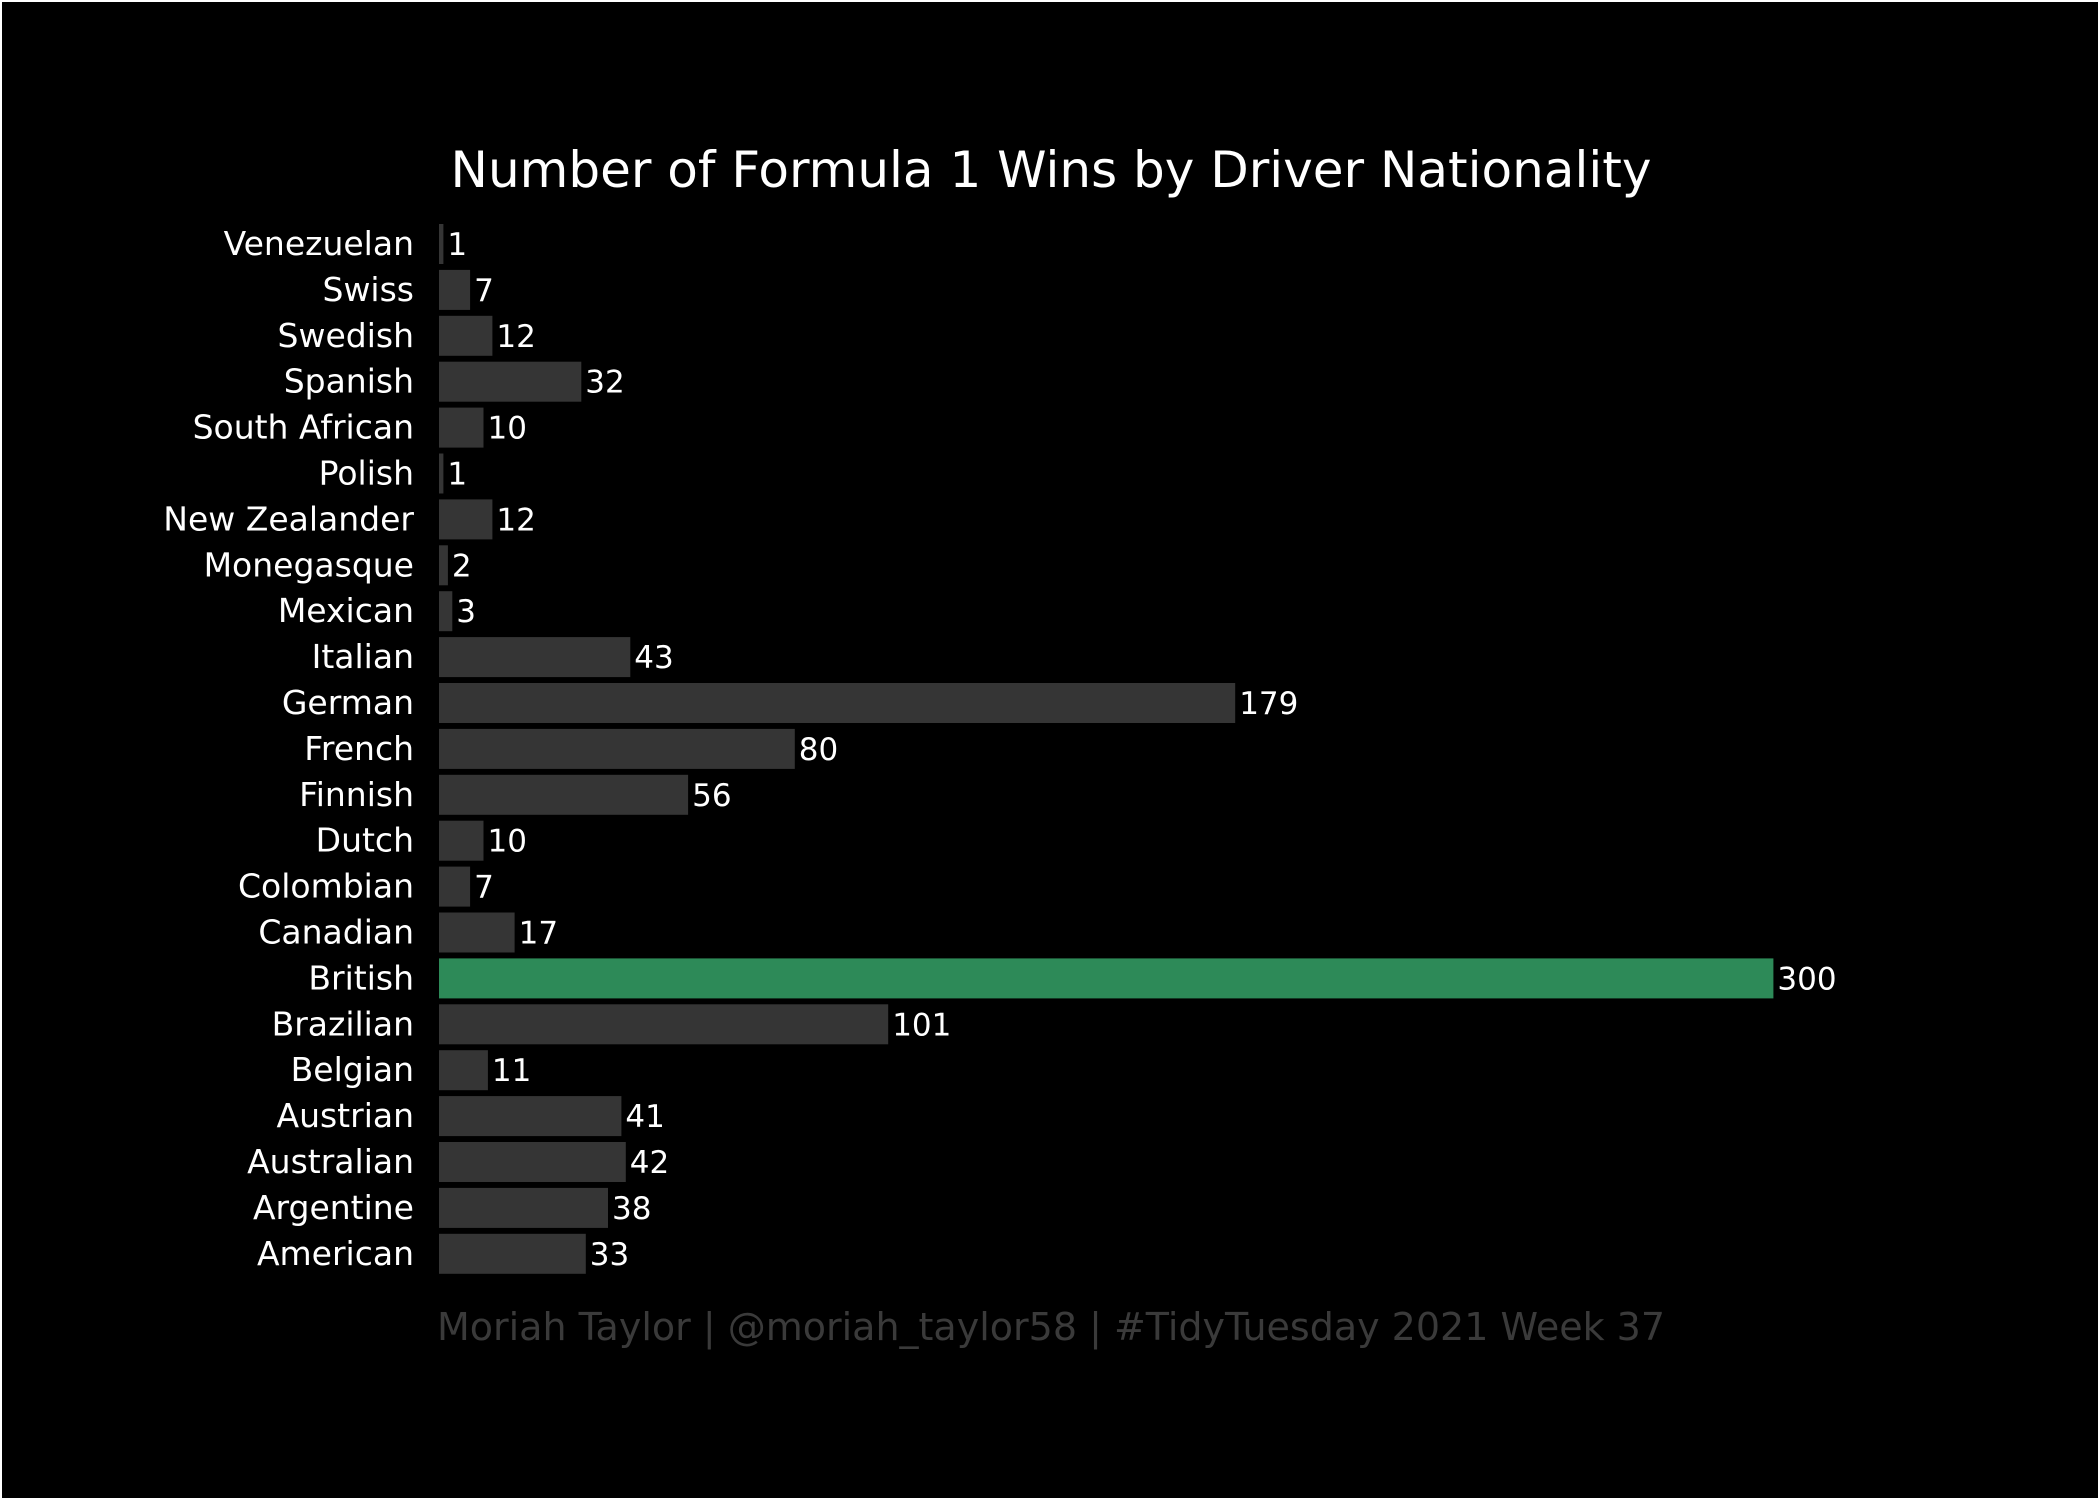 The width and height of the screenshot is (2100, 1500). Describe the element at coordinates (309, 564) in the screenshot. I see `category-label-monegasque: Monegasque` at that location.